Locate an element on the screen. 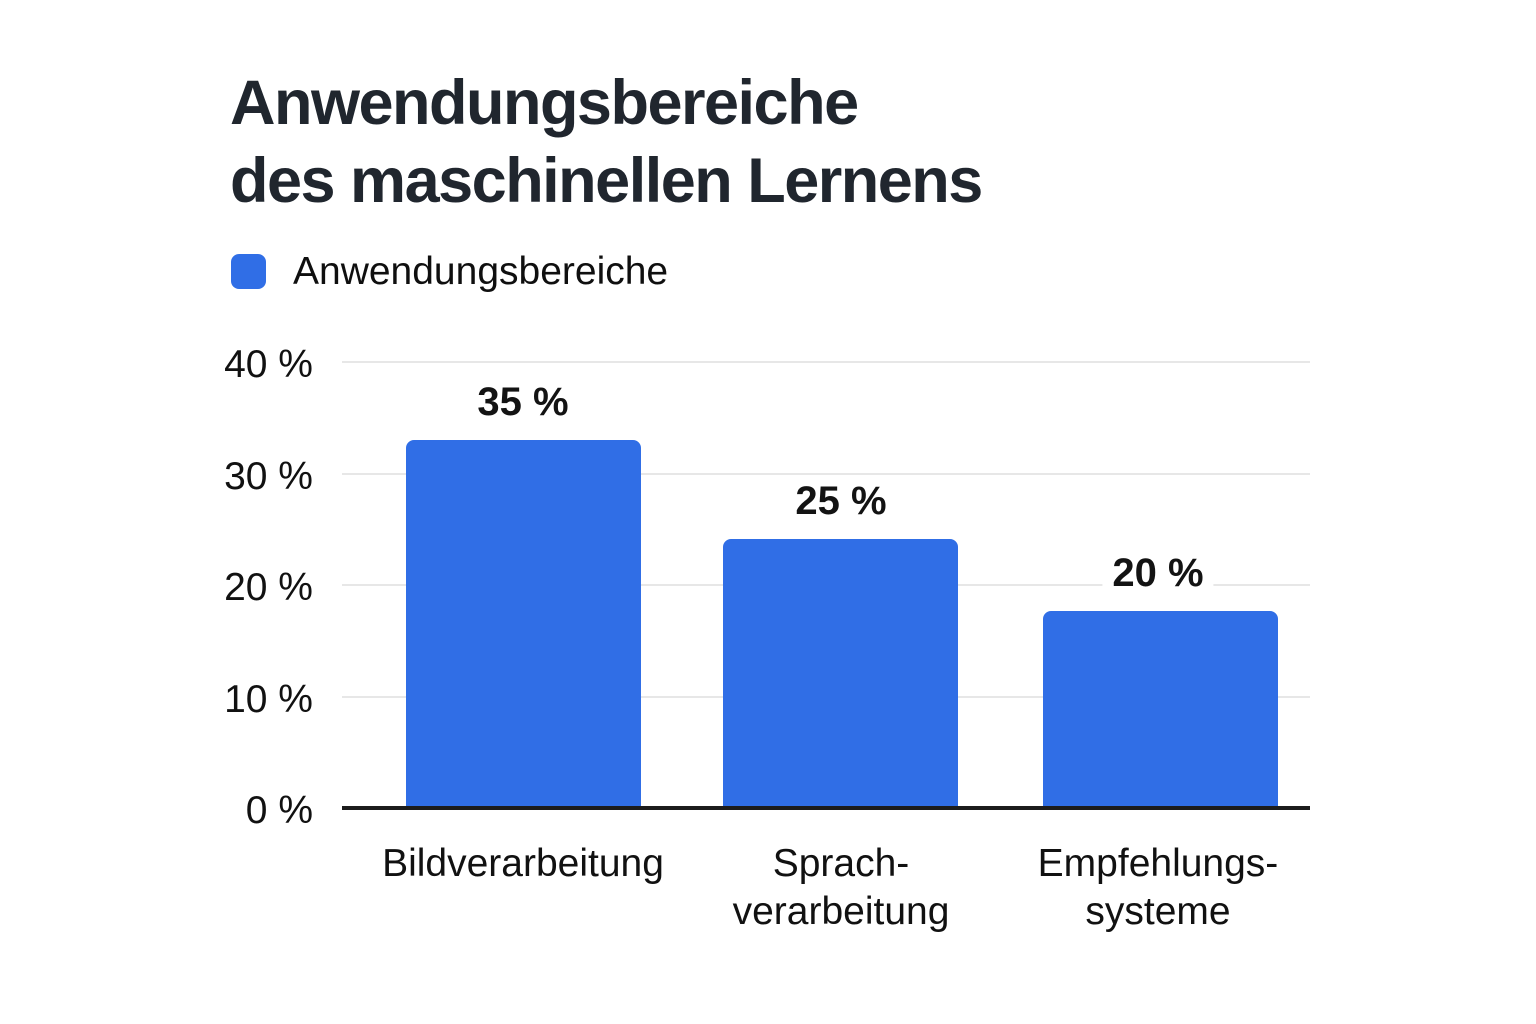  y-tick-label: 30 % is located at coordinates (268, 476).